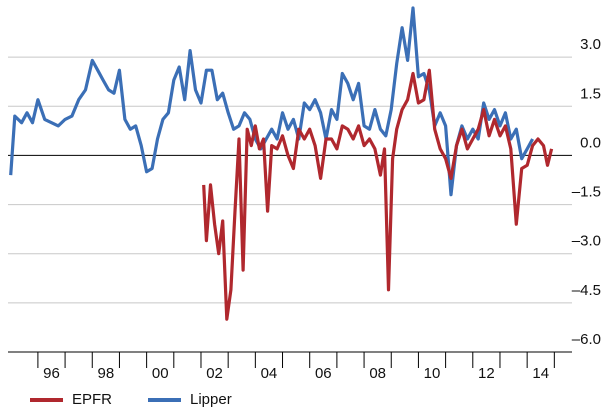  I want to click on x-tick-label: 96, so click(51, 373).